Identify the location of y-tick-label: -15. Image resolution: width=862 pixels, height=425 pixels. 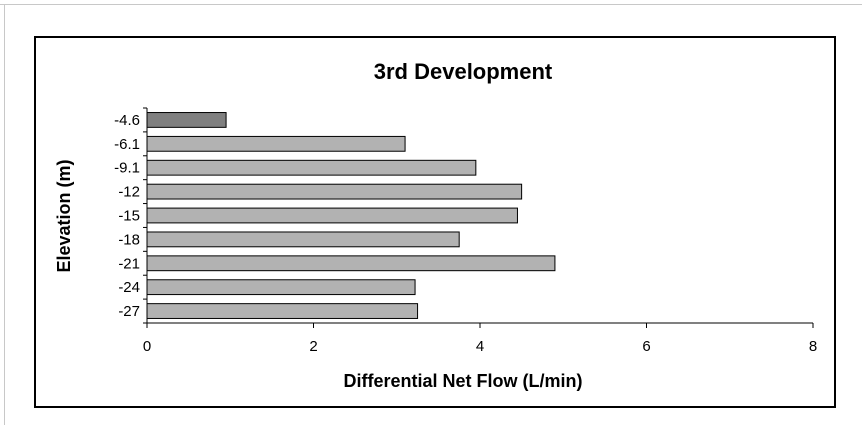
(129, 216).